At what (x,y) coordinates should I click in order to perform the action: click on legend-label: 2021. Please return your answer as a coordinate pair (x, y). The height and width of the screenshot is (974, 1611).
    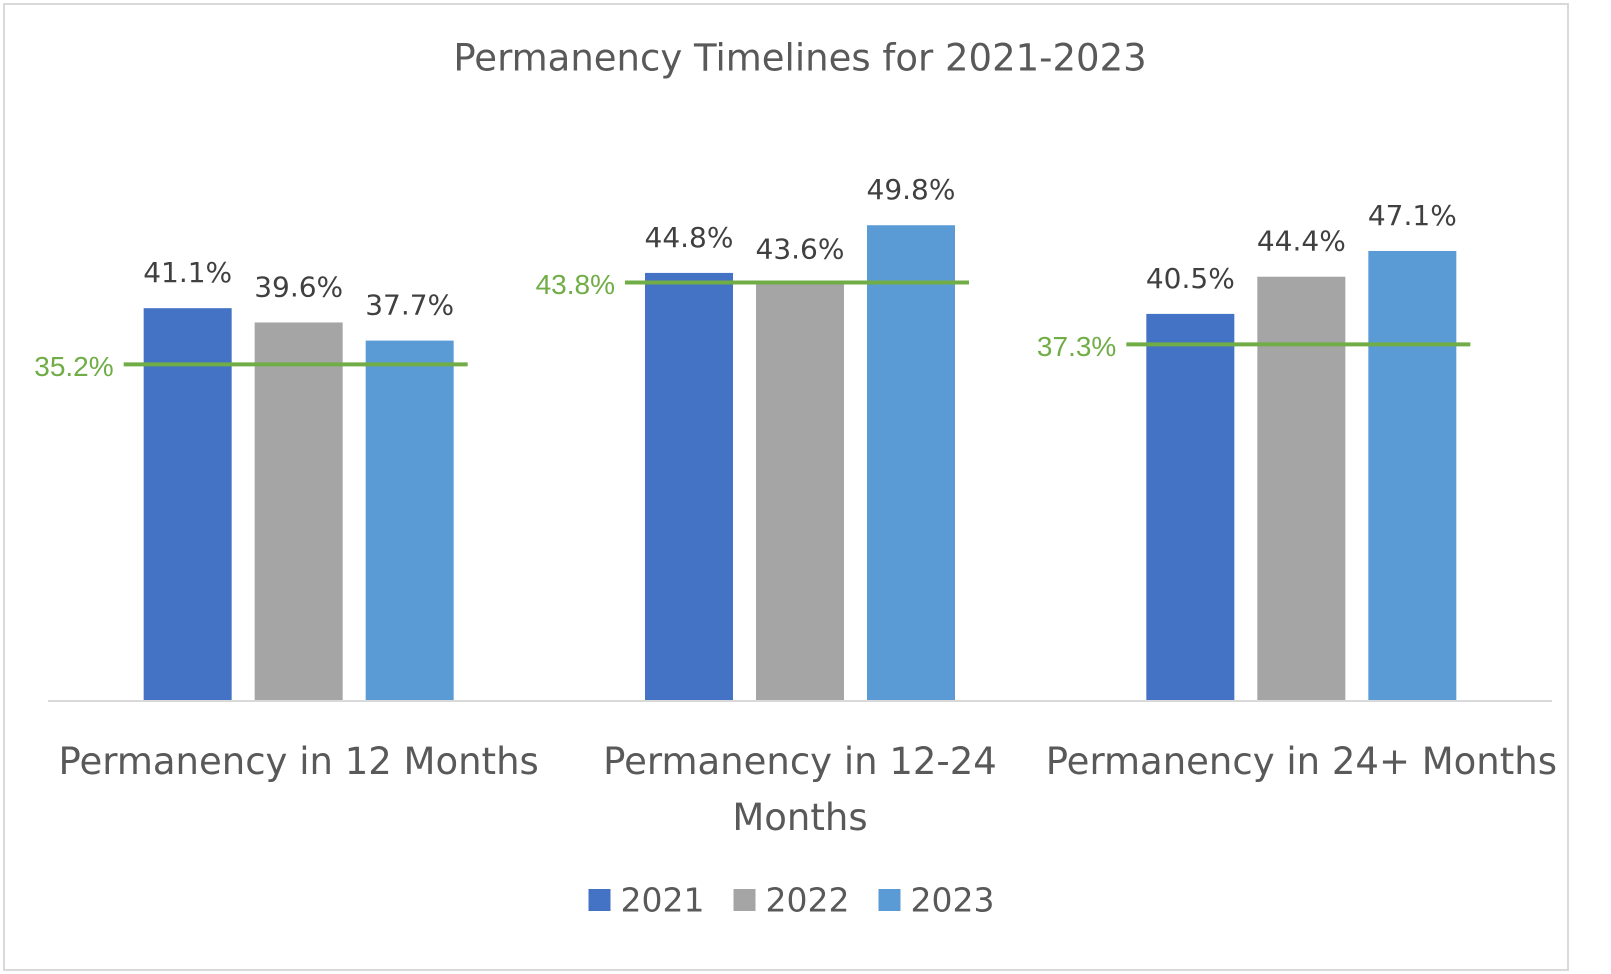
    Looking at the image, I should click on (663, 900).